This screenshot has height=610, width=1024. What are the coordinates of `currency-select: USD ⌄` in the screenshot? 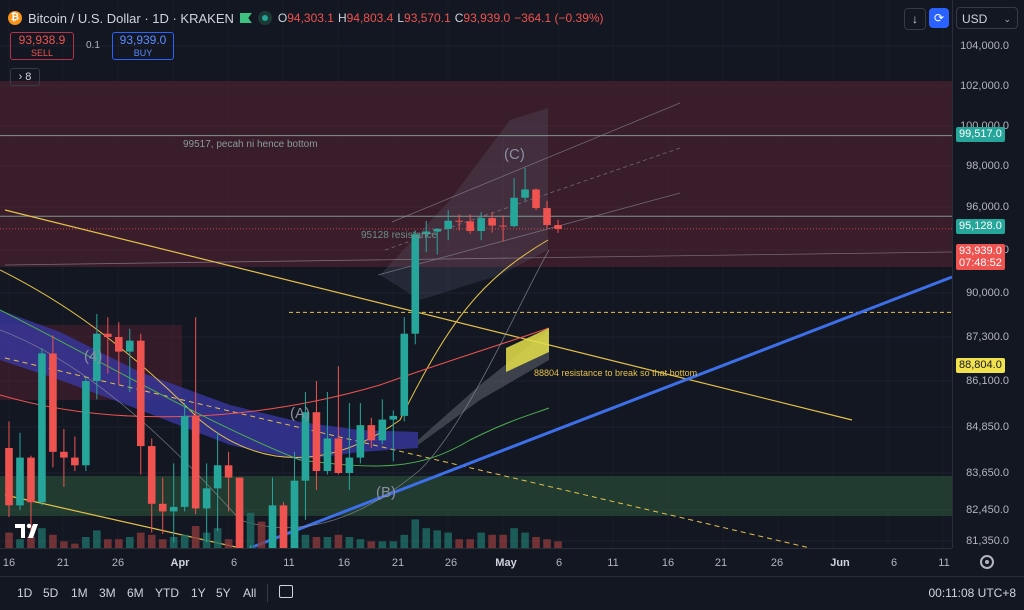 It's located at (987, 18).